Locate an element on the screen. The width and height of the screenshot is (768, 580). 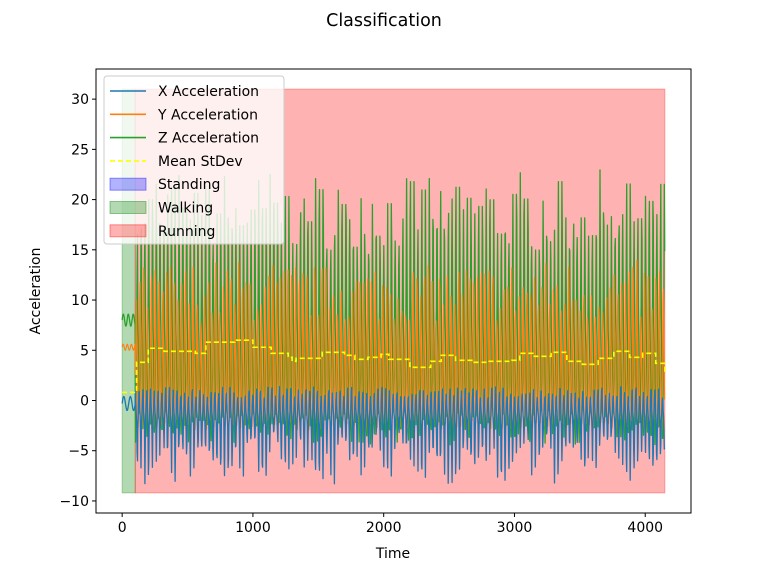
y-tick-label: 25 is located at coordinates (80, 150).